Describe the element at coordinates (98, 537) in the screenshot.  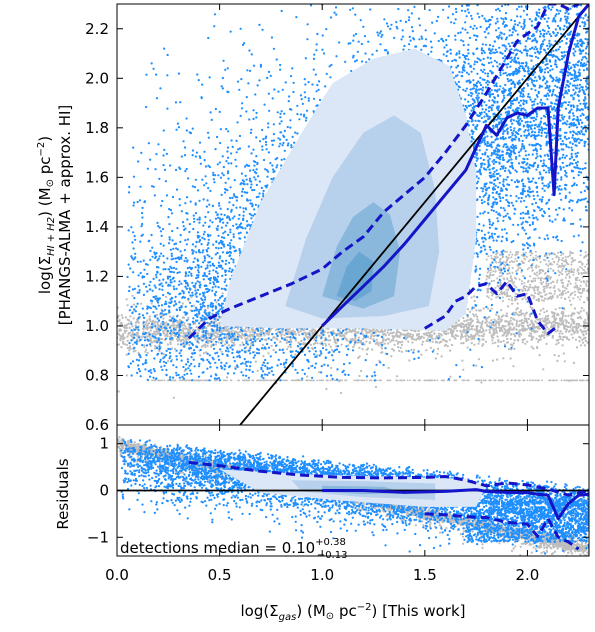
I see `residual-y-tick-label: −1` at that location.